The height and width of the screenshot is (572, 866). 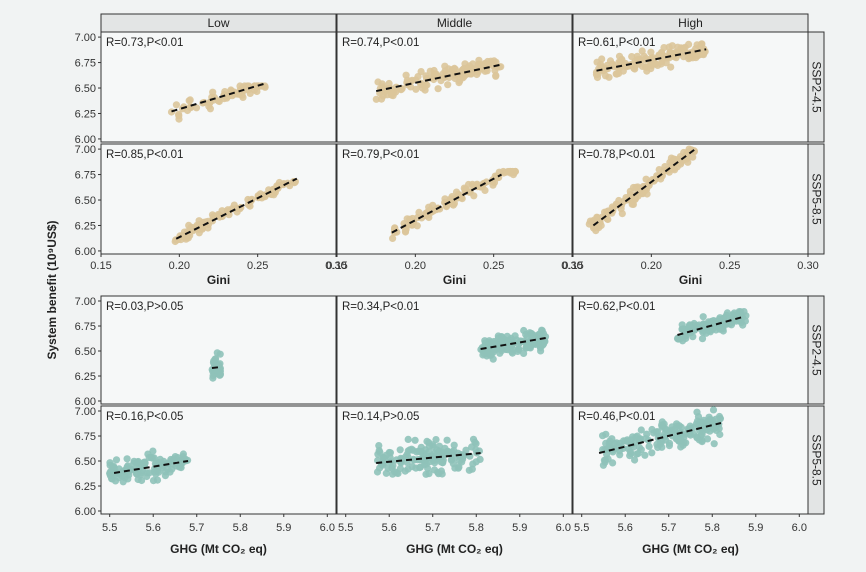 I want to click on y-axis-title: System benefit (10⁹US$), so click(x=52, y=289).